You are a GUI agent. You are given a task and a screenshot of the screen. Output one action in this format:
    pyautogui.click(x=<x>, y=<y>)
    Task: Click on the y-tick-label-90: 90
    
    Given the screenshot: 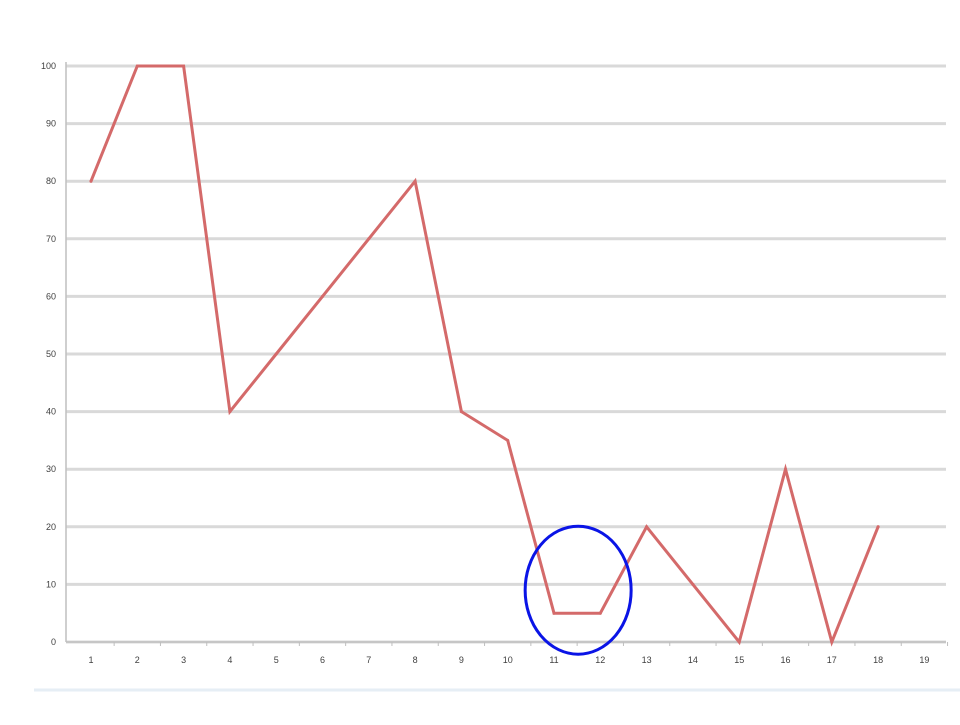 What is the action you would take?
    pyautogui.click(x=51, y=124)
    